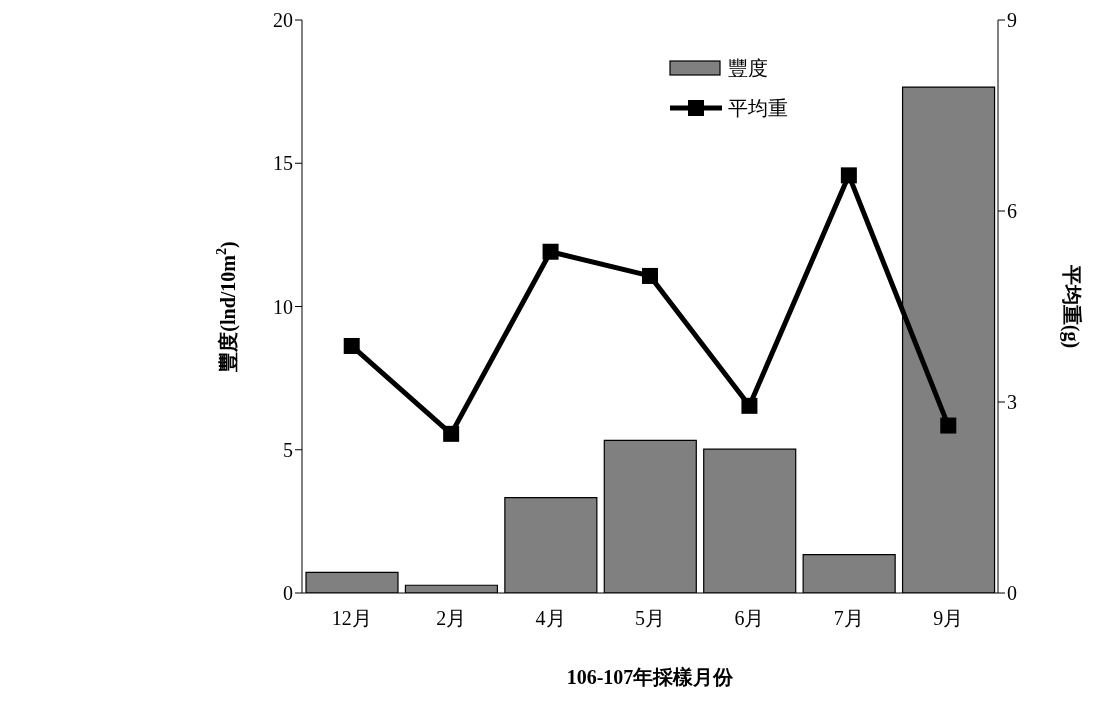  I want to click on y-tick-label: 20, so click(283, 20).